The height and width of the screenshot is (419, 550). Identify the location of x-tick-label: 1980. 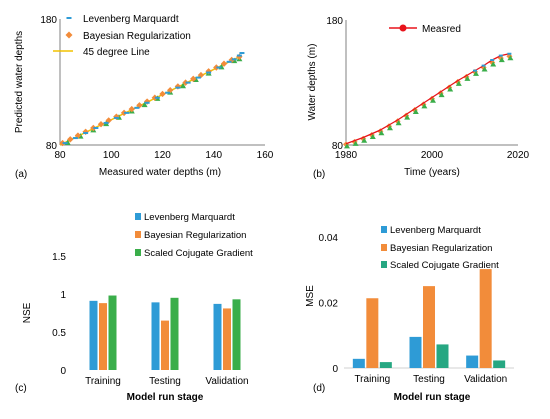
(346, 155).